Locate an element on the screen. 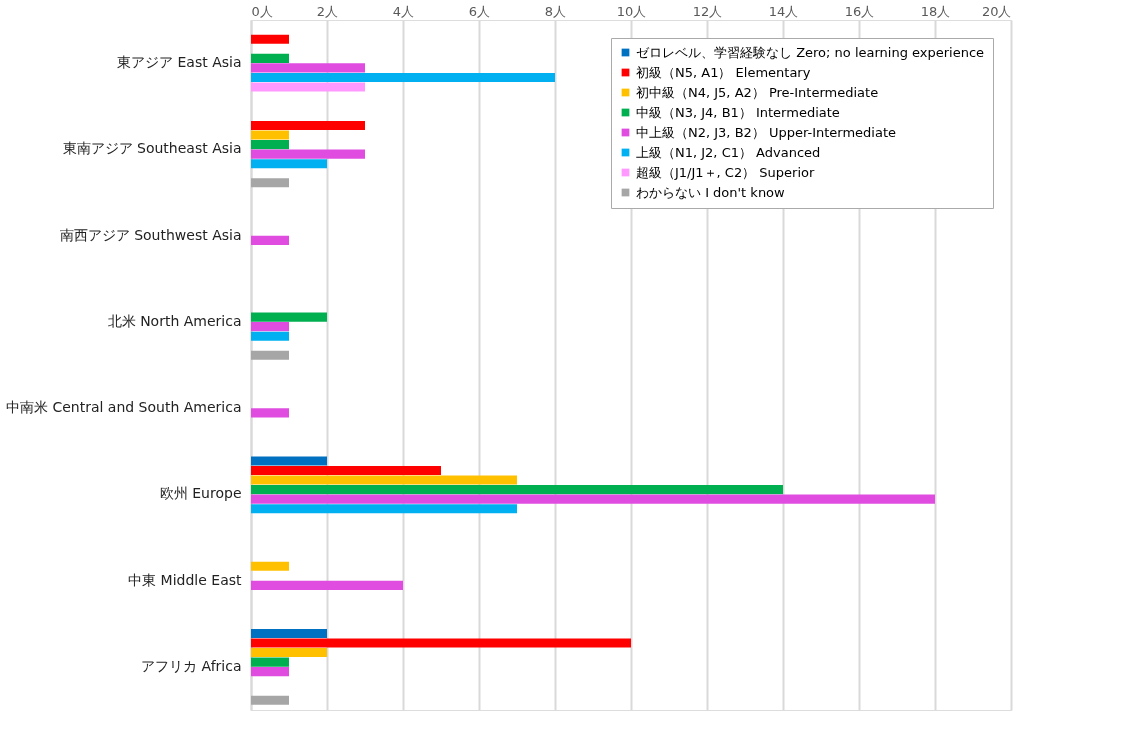 This screenshot has width=1136, height=747. y-tick-label: 中東 Middle East is located at coordinates (185, 579).